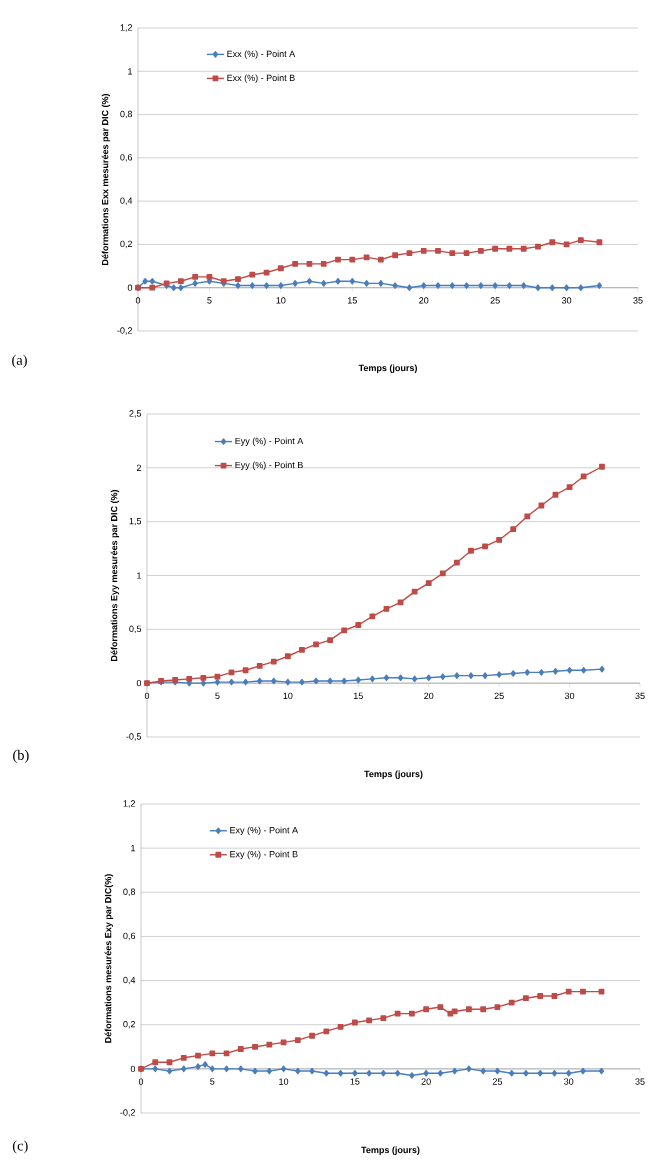  Describe the element at coordinates (135, 629) in the screenshot. I see `y-tick-label: 0,5` at that location.